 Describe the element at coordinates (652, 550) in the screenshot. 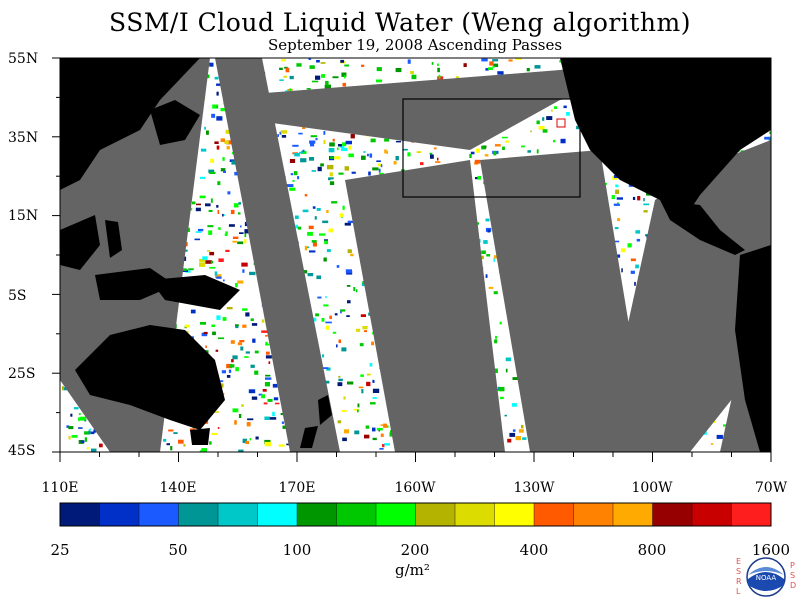

I see `colorbar-tick-800: 800` at that location.